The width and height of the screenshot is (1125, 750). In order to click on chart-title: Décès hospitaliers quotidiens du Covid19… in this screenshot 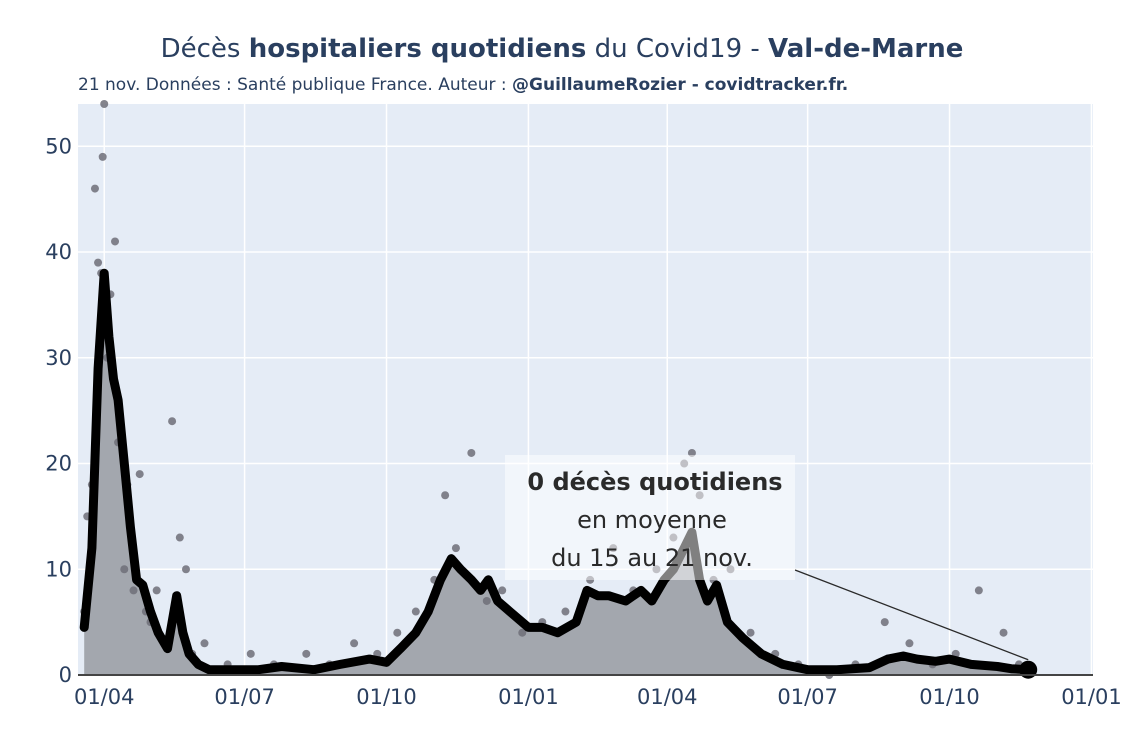, I will do `click(562, 49)`.